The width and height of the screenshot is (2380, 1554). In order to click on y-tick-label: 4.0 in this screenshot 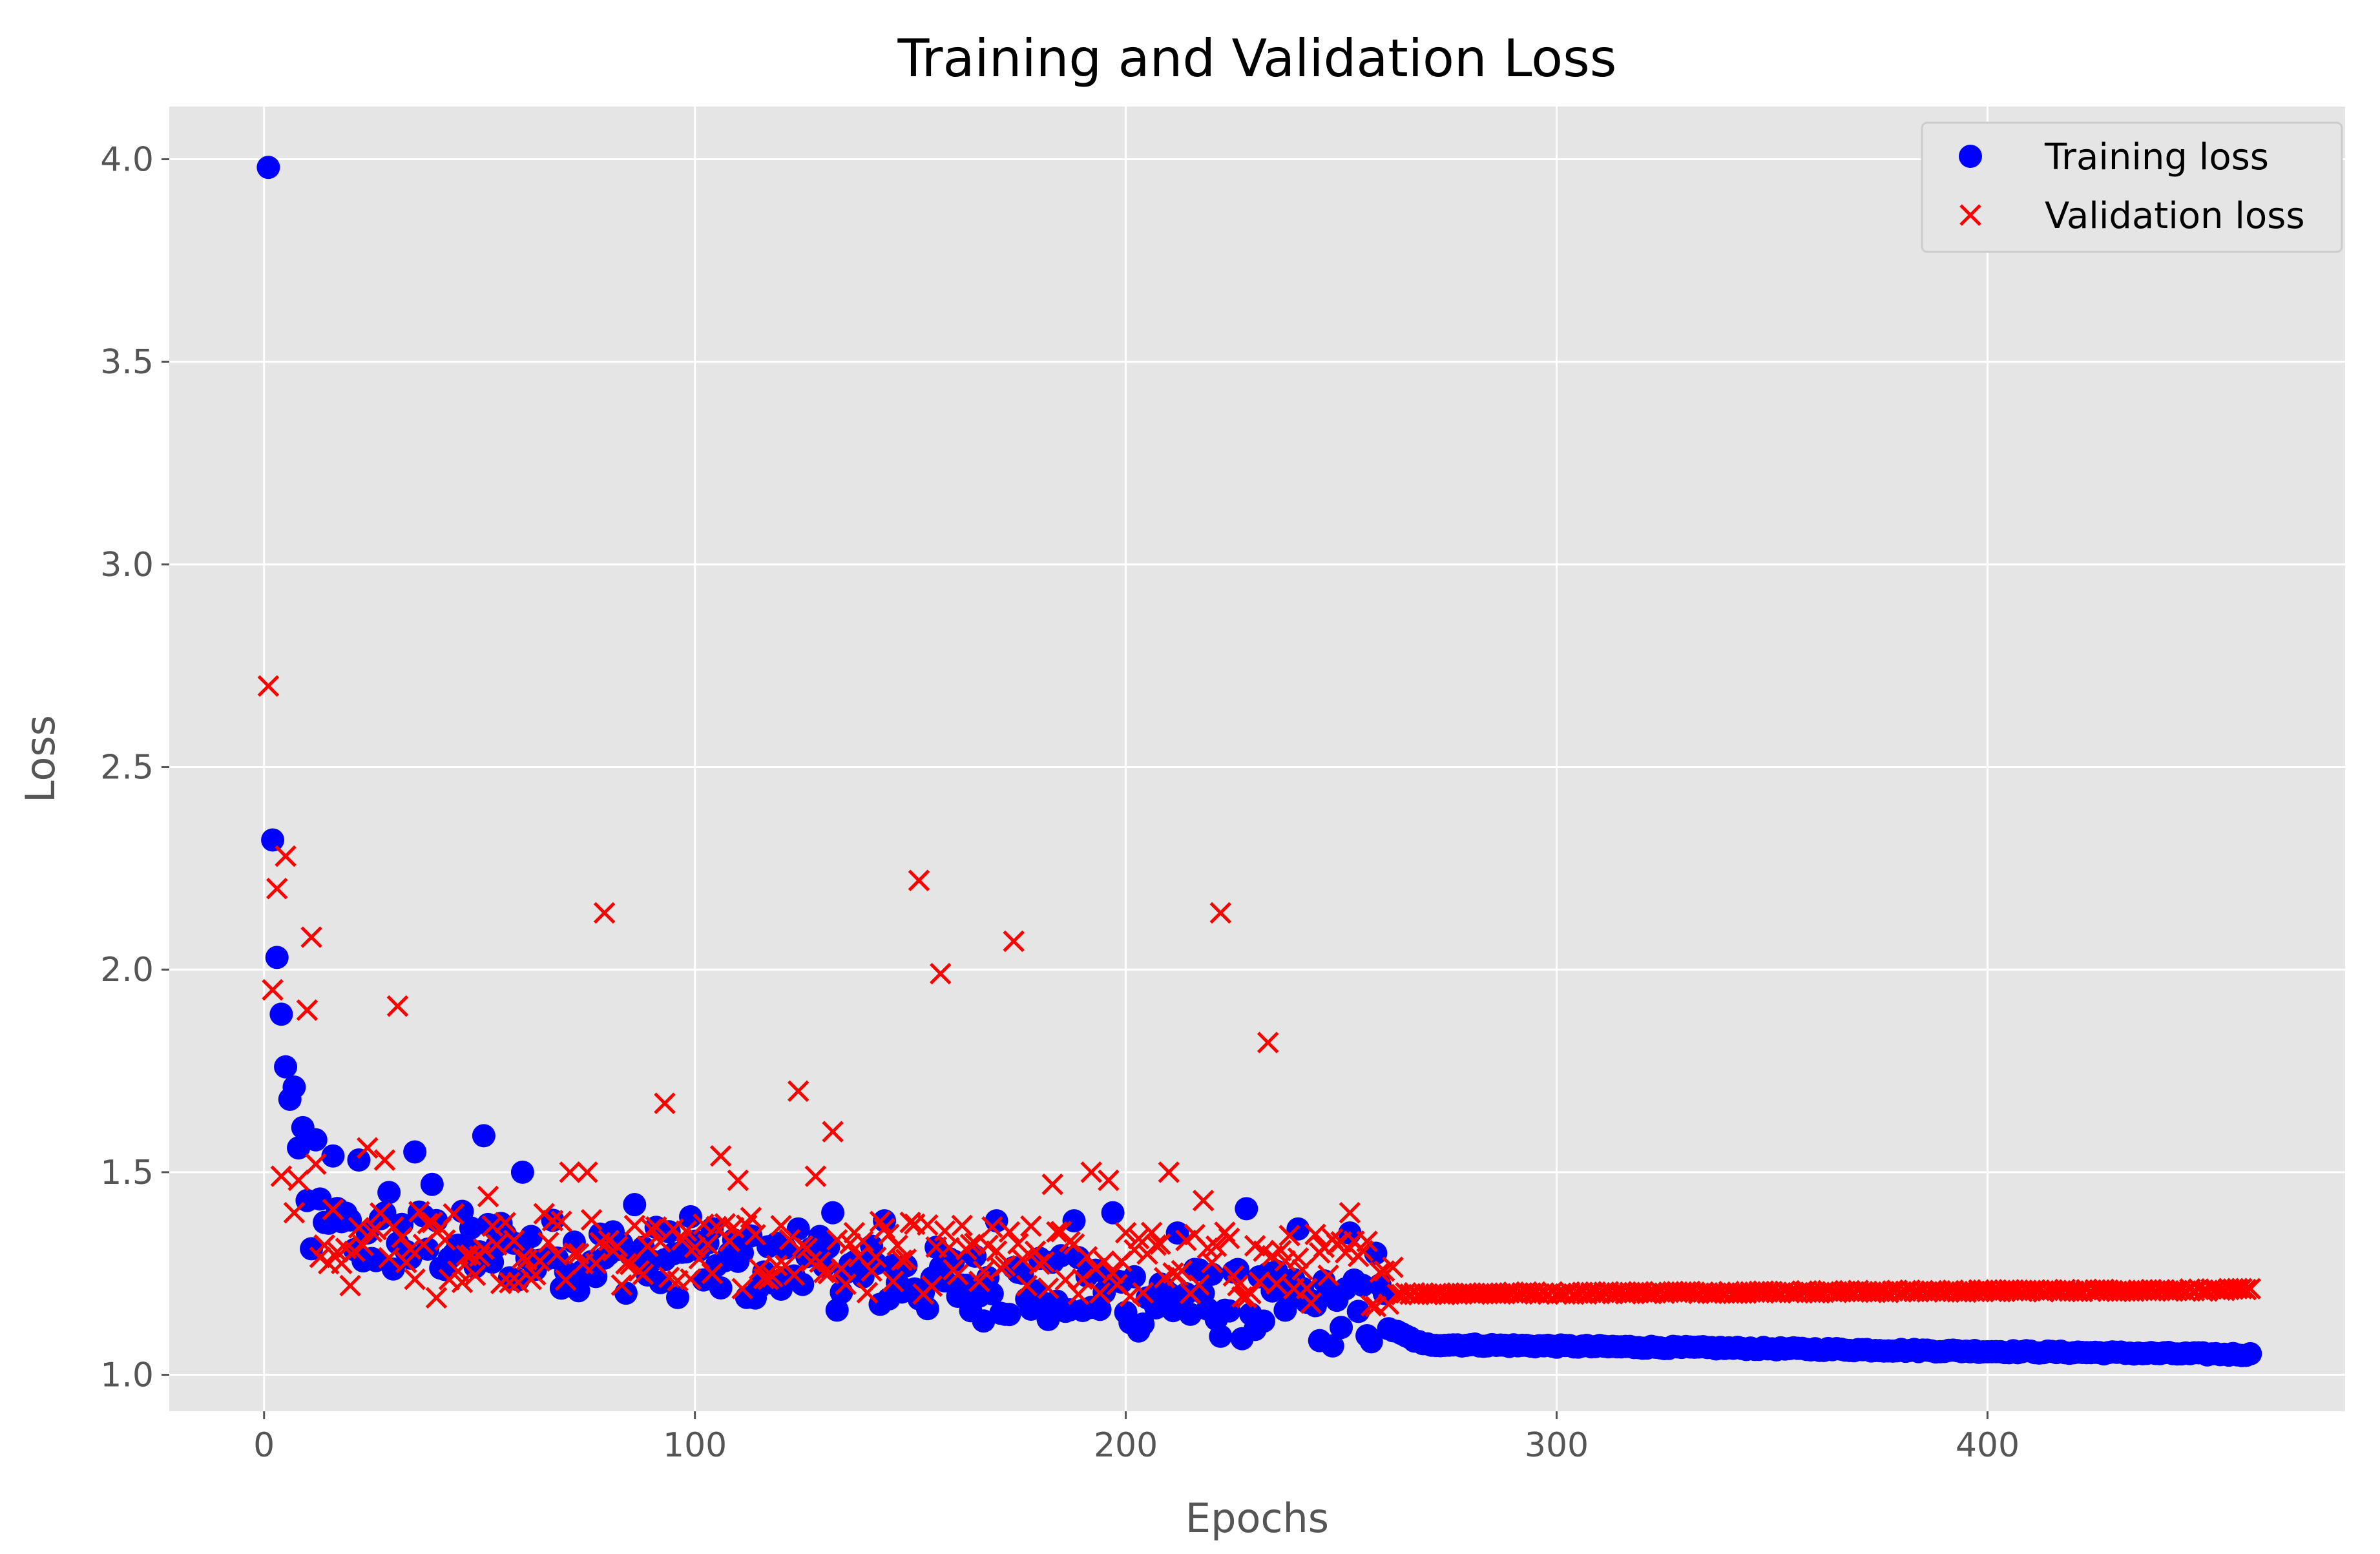, I will do `click(127, 160)`.